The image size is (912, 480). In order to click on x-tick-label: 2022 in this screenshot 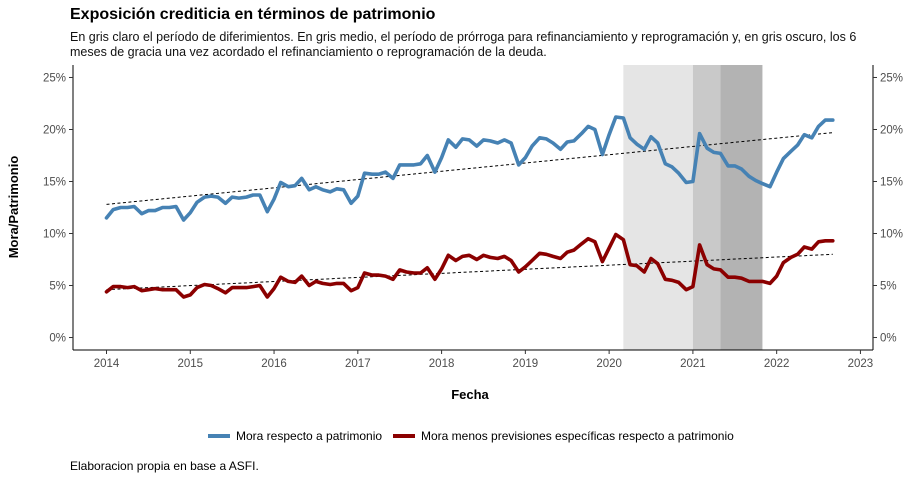, I will do `click(777, 364)`.